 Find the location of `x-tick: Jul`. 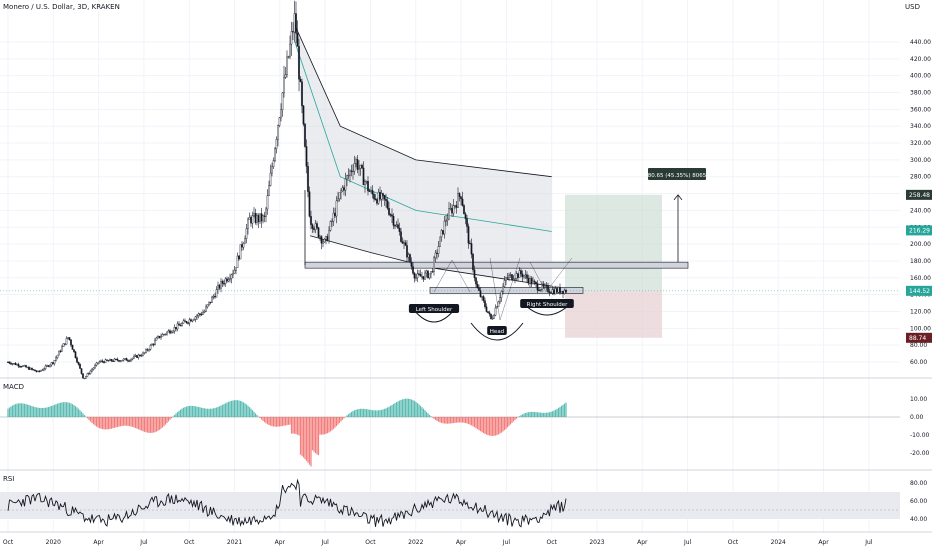

x-tick: Jul is located at coordinates (687, 542).